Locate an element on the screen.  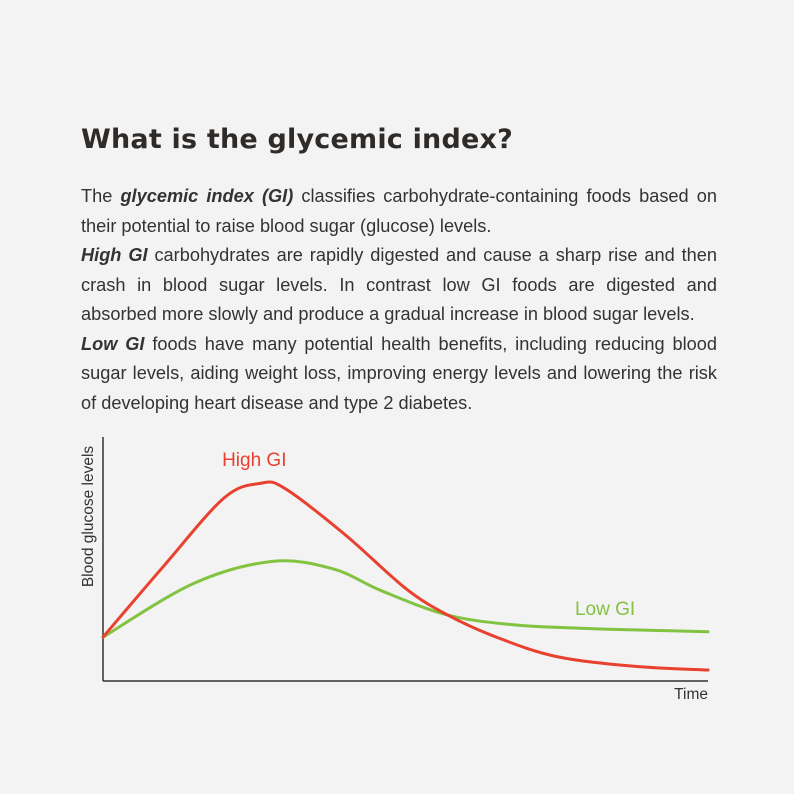
term-low-gi: Low GI is located at coordinates (113, 343).